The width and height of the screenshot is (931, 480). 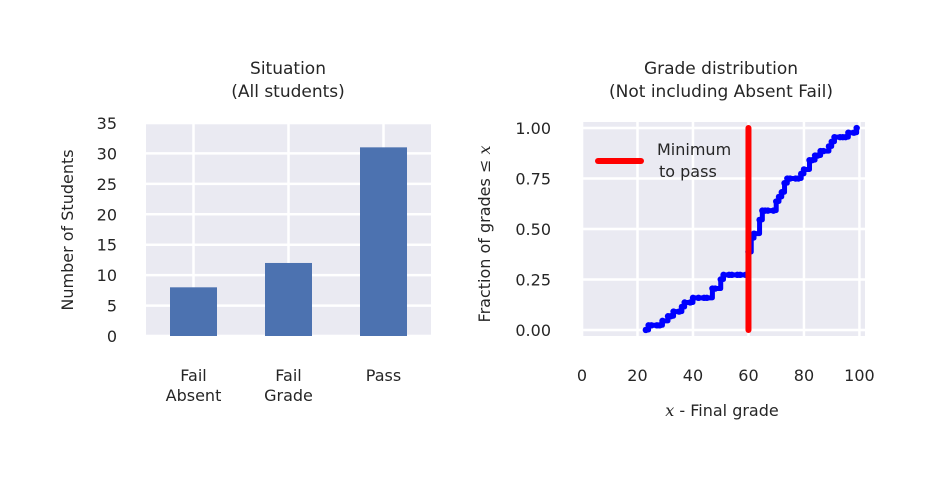 What do you see at coordinates (533, 179) in the screenshot?
I see `cdf-chart-y-tick-label: 0.75` at bounding box center [533, 179].